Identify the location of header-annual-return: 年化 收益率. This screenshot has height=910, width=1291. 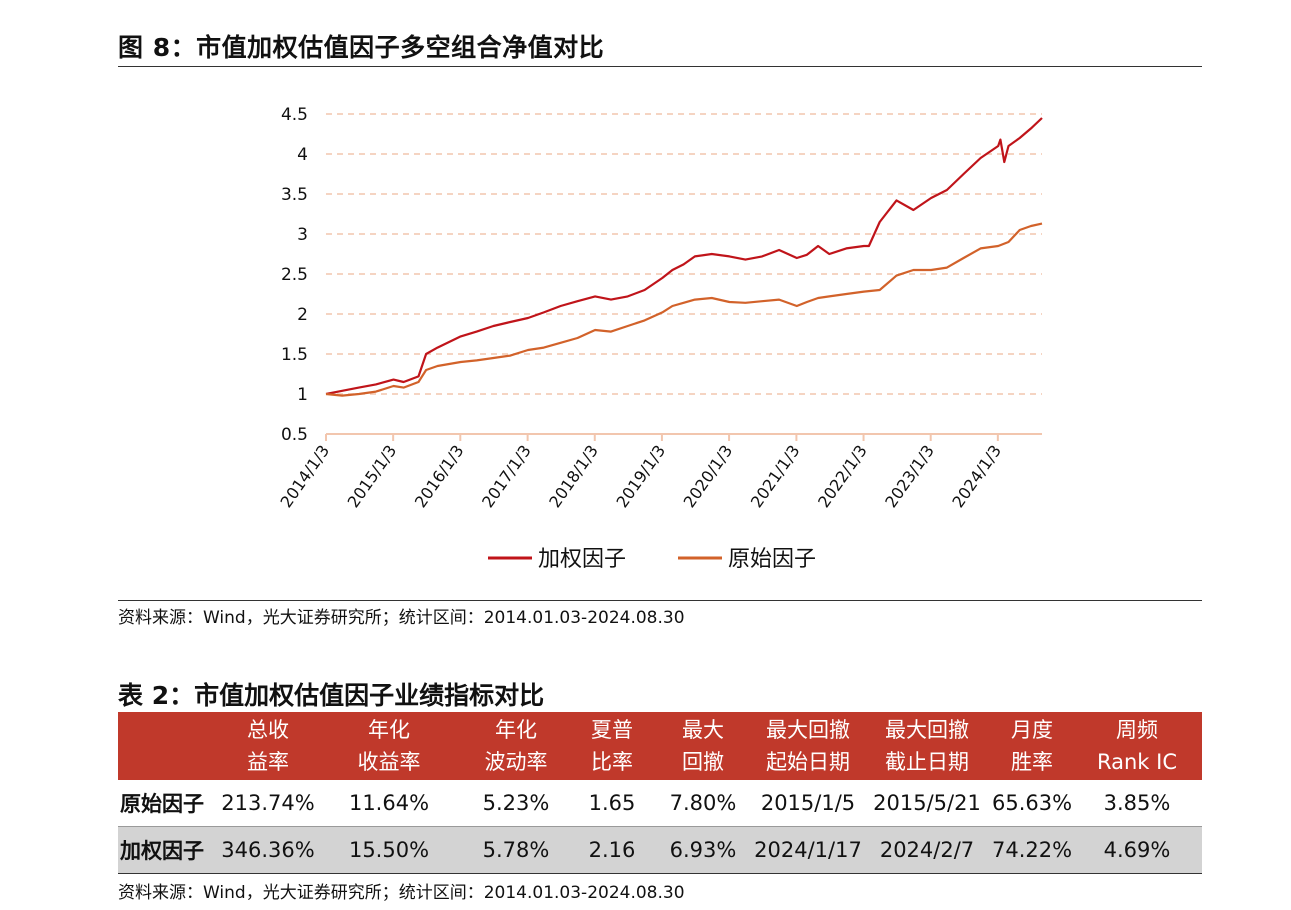
(389, 746).